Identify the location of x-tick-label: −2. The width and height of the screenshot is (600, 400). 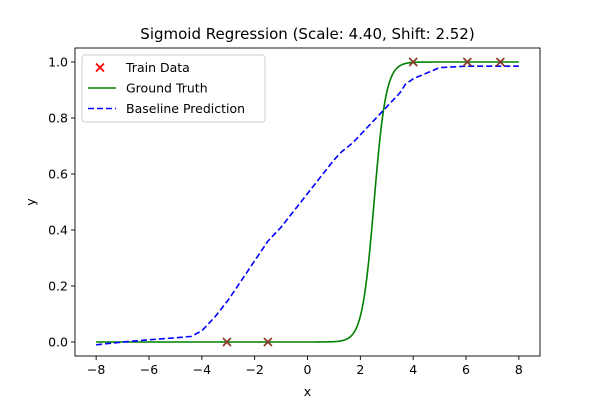
(254, 369).